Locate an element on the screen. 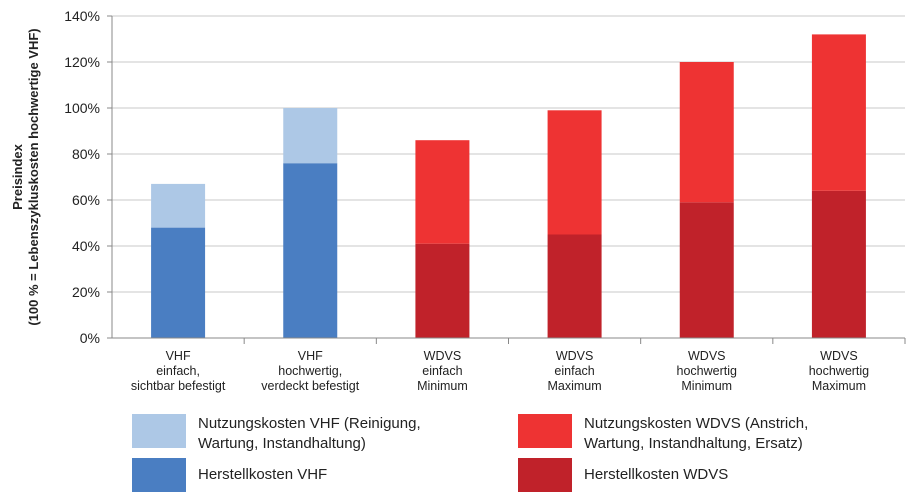 The image size is (910, 492). x-category-label: WDVS einfach Maximum is located at coordinates (574, 371).